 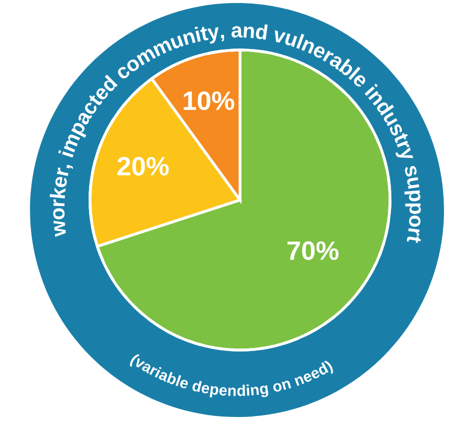 What do you see at coordinates (231, 375) in the screenshot?
I see `text: (variable depending on need)` at bounding box center [231, 375].